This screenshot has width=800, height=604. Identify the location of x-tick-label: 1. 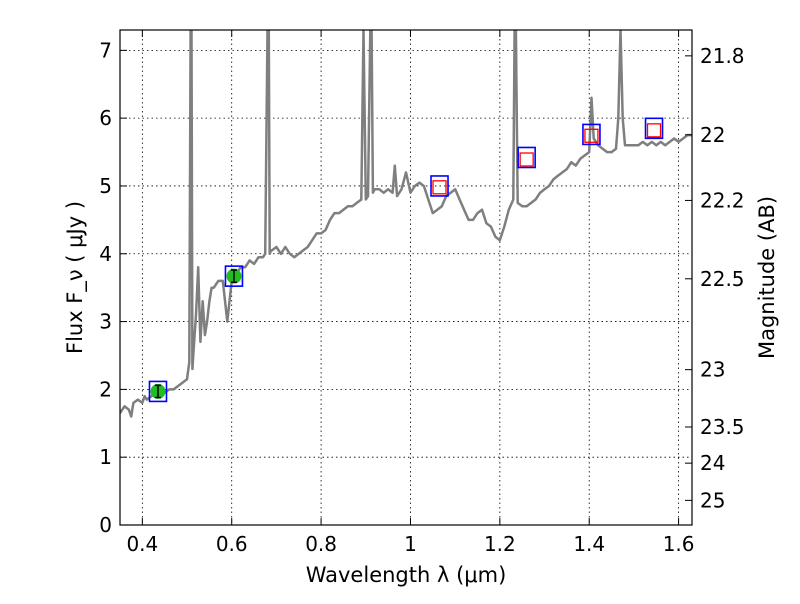
(410, 544).